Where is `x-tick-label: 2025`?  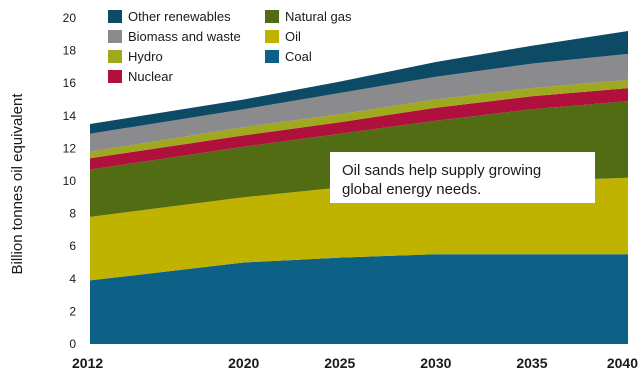 x-tick-label: 2025 is located at coordinates (339, 363).